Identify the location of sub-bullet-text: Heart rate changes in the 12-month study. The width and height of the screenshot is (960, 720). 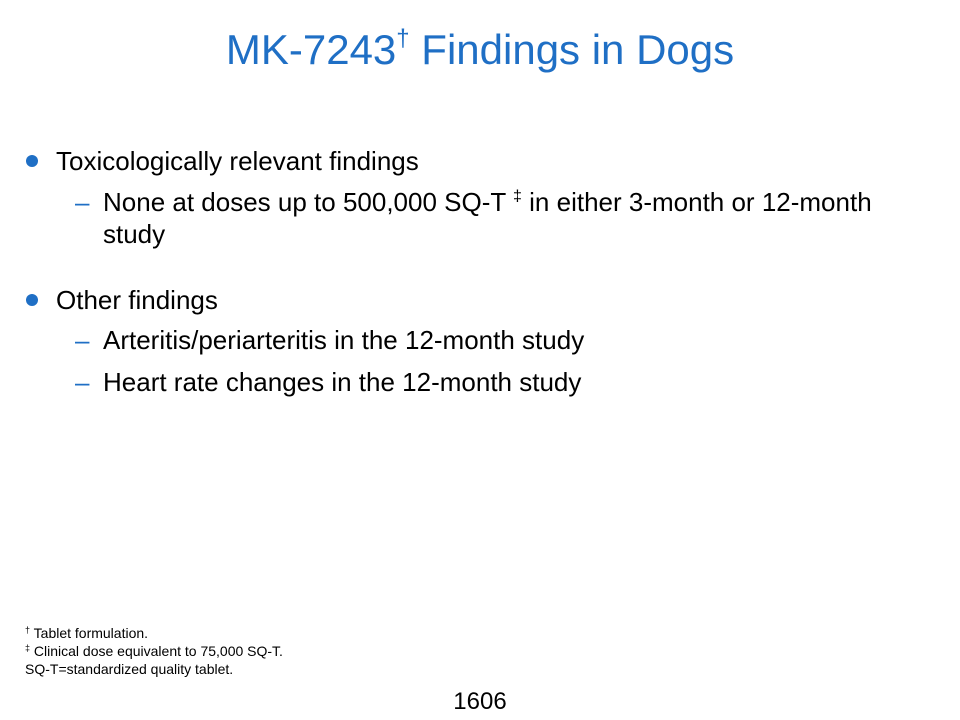
(342, 382).